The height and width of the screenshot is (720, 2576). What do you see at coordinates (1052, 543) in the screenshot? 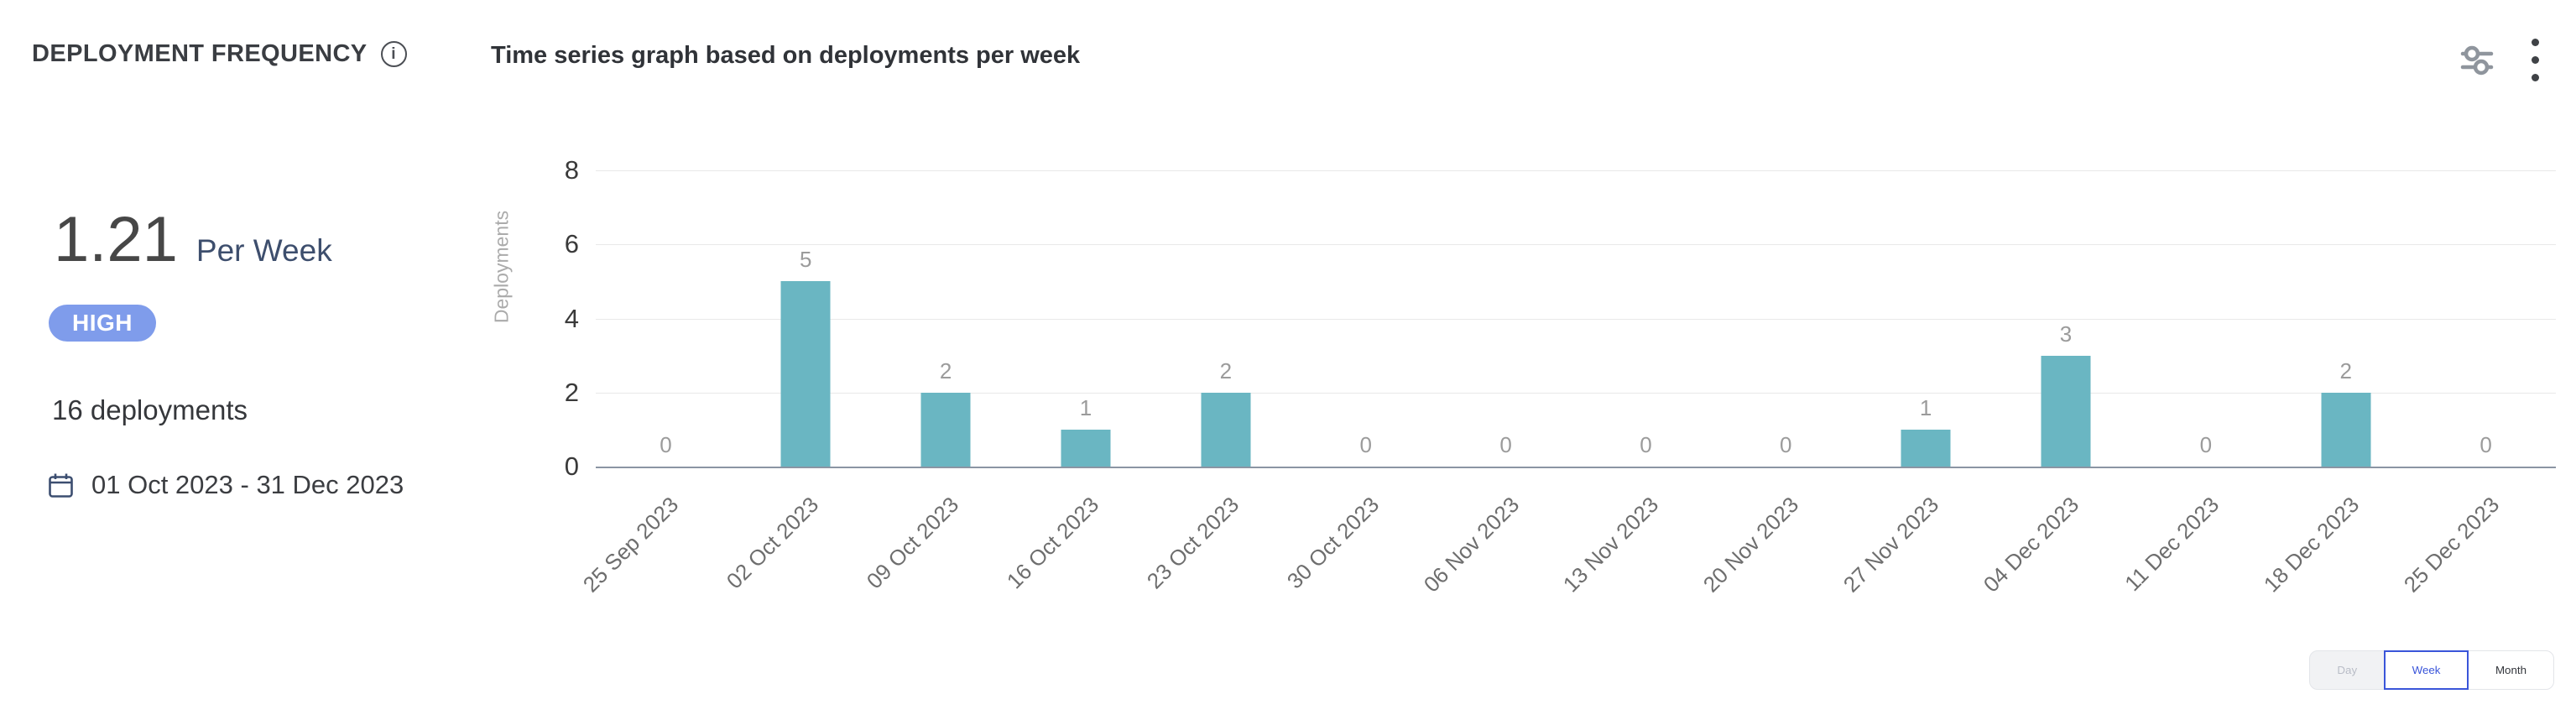
I see `x-tick-label: 16 Oct 2023` at bounding box center [1052, 543].